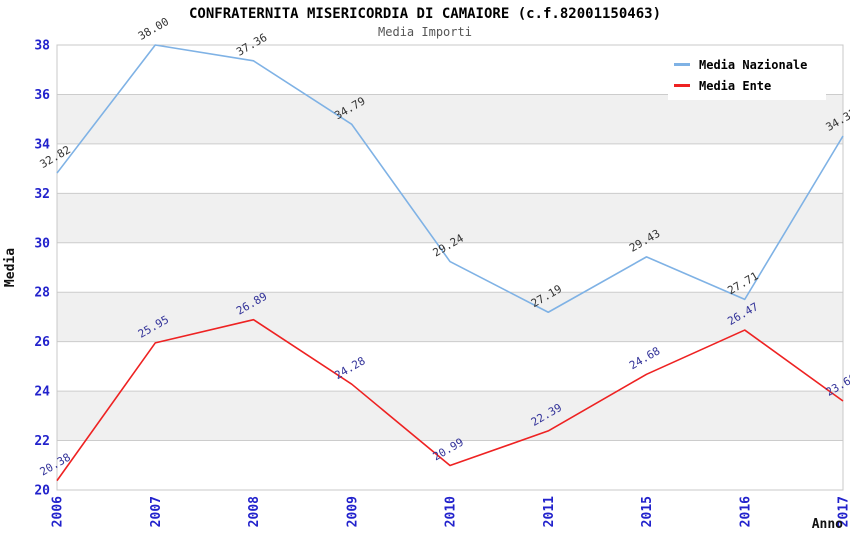 The image size is (850, 550). What do you see at coordinates (352, 511) in the screenshot?
I see `x-tick-label: 2009` at bounding box center [352, 511].